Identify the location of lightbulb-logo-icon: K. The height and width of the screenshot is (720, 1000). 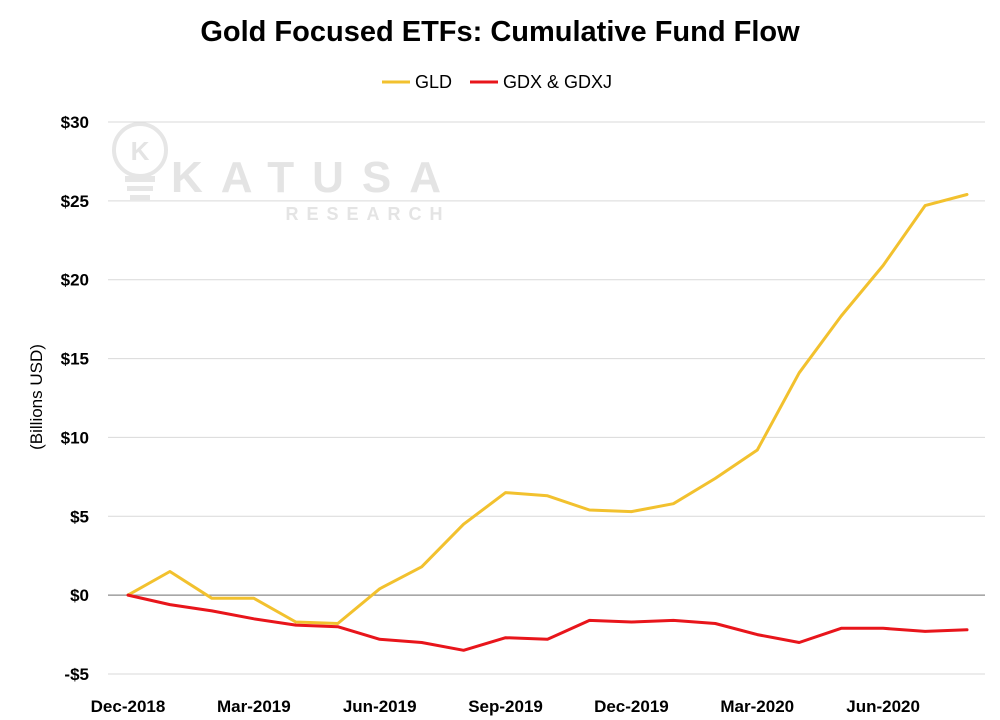
(140, 161).